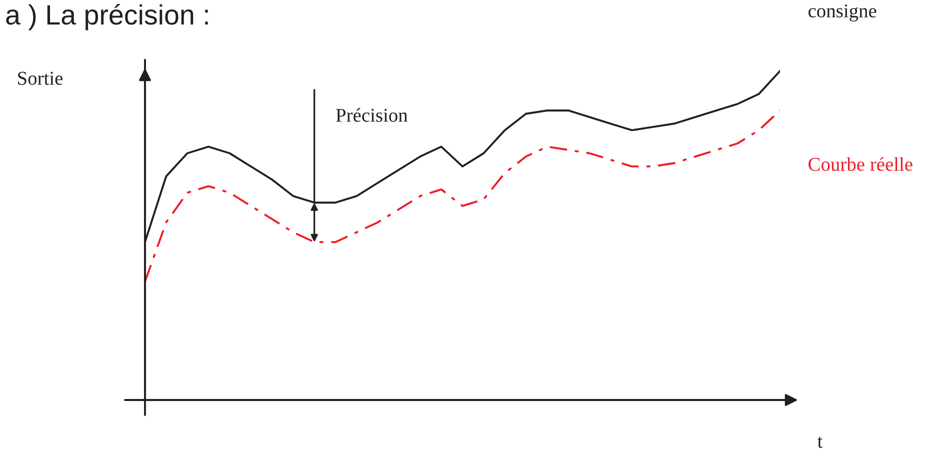 The image size is (946, 452). I want to click on y-axis-title: Sortie, so click(40, 78).